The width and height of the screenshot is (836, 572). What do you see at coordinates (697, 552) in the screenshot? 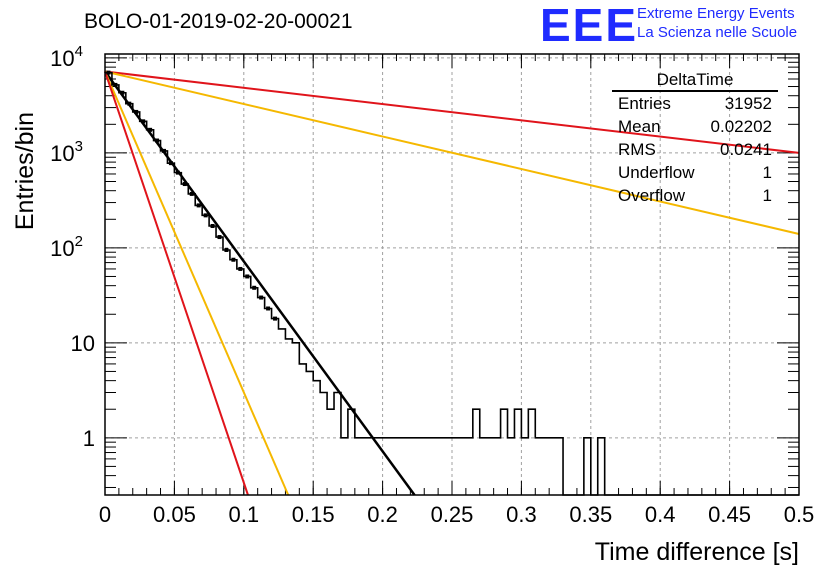
I see `x-axis-label: Time difference [s]` at bounding box center [697, 552].